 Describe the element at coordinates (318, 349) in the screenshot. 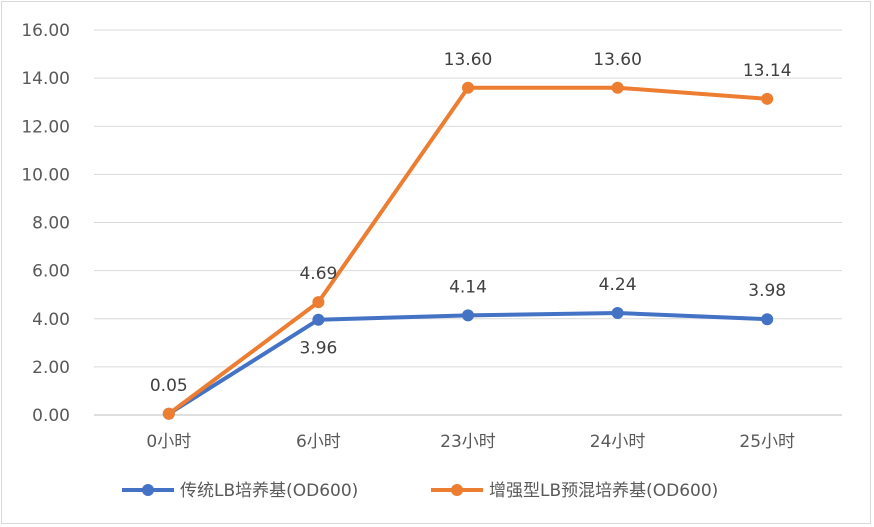

I see `series-1-data-label: 3.96` at that location.